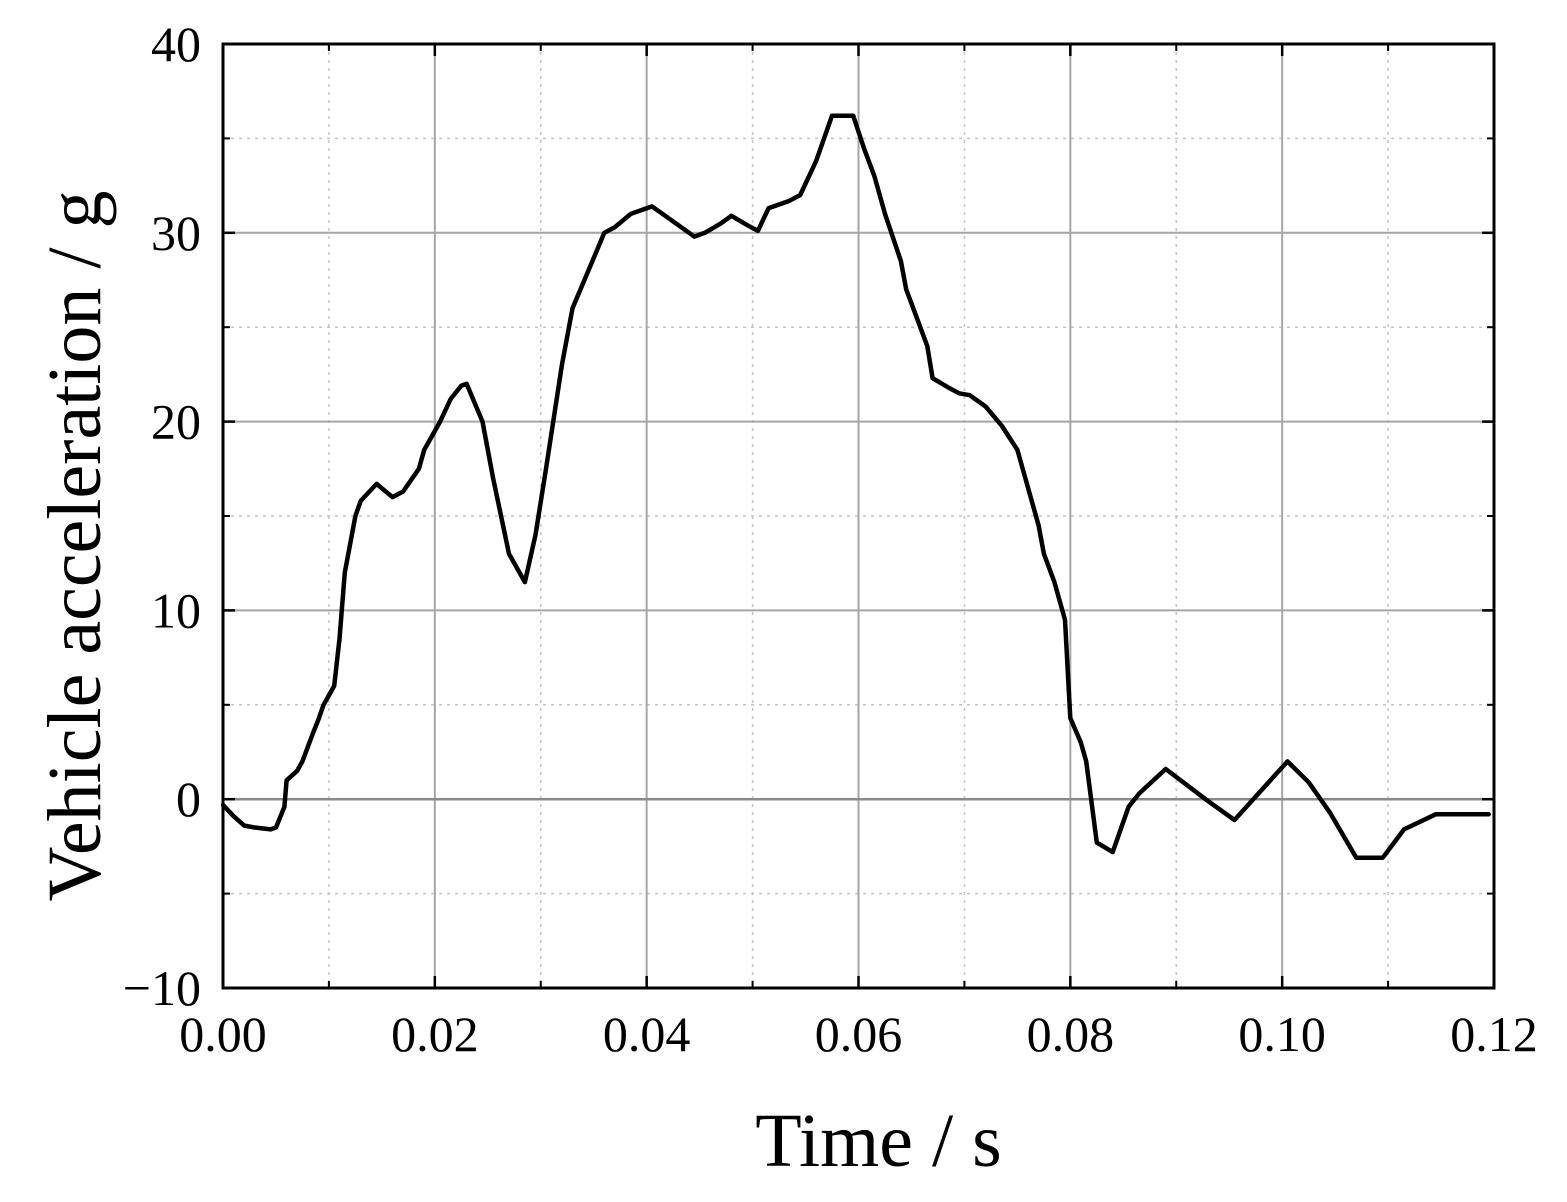 The image size is (1567, 1202). What do you see at coordinates (188, 799) in the screenshot?
I see `y-tick-label: 0` at bounding box center [188, 799].